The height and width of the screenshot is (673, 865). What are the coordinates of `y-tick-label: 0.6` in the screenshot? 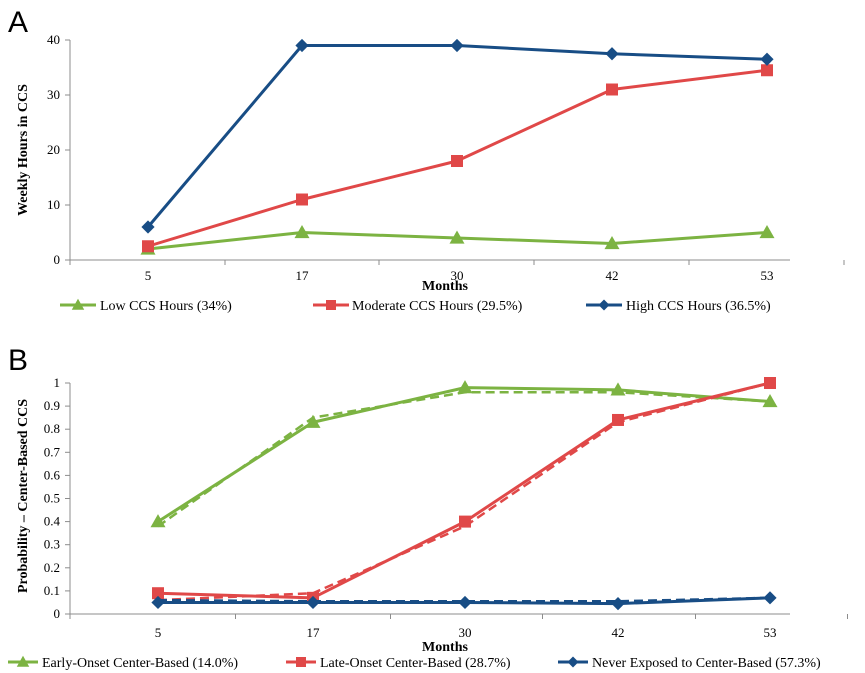 It's located at (52, 474).